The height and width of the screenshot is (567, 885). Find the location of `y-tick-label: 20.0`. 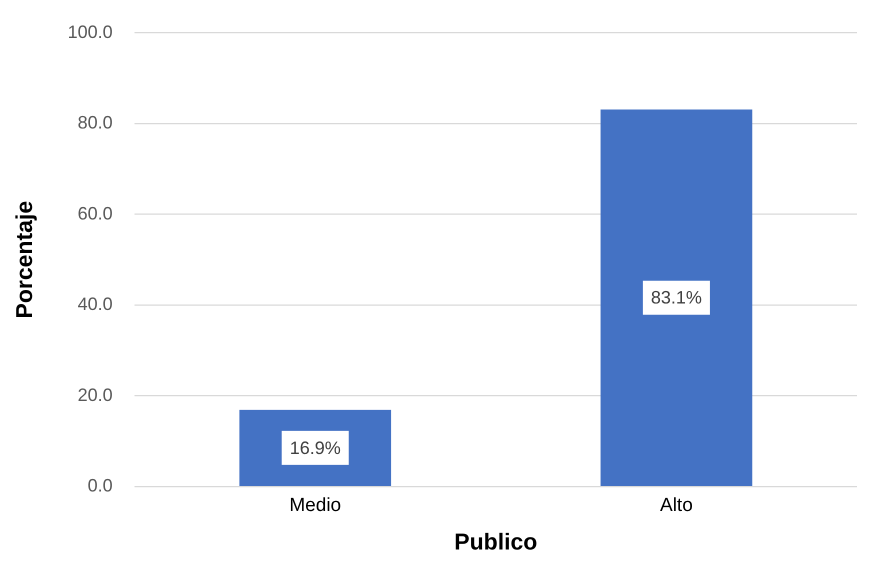

y-tick-label: 20.0 is located at coordinates (95, 394).